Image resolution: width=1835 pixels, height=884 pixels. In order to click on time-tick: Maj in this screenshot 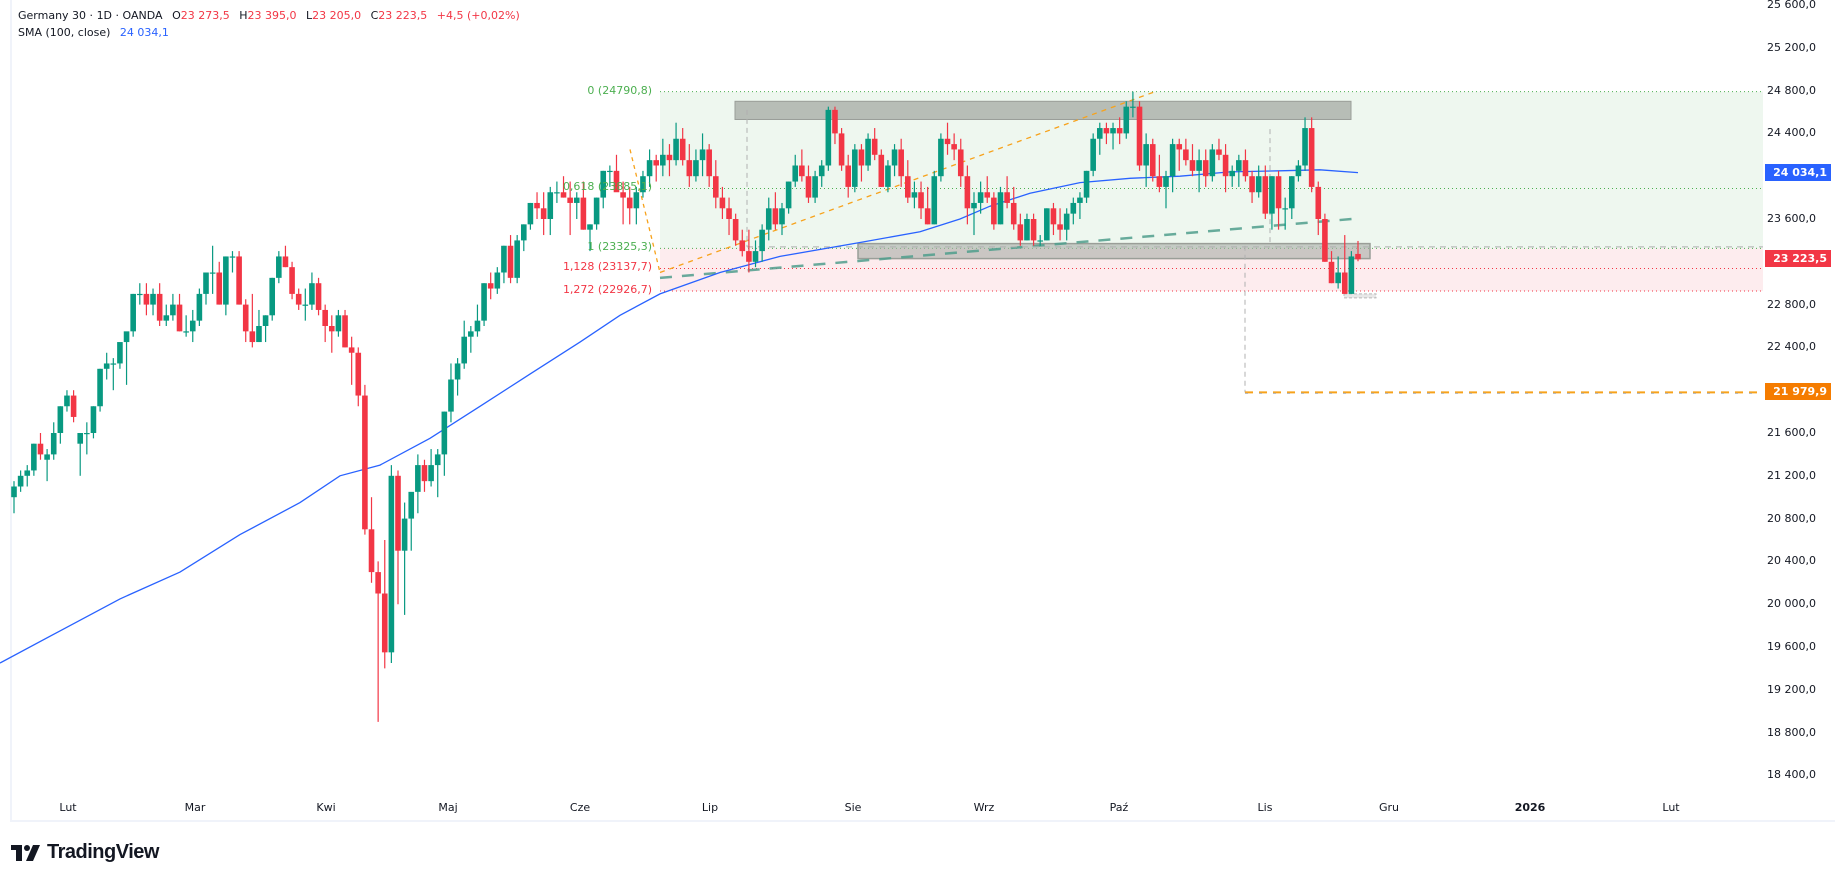, I will do `click(448, 807)`.